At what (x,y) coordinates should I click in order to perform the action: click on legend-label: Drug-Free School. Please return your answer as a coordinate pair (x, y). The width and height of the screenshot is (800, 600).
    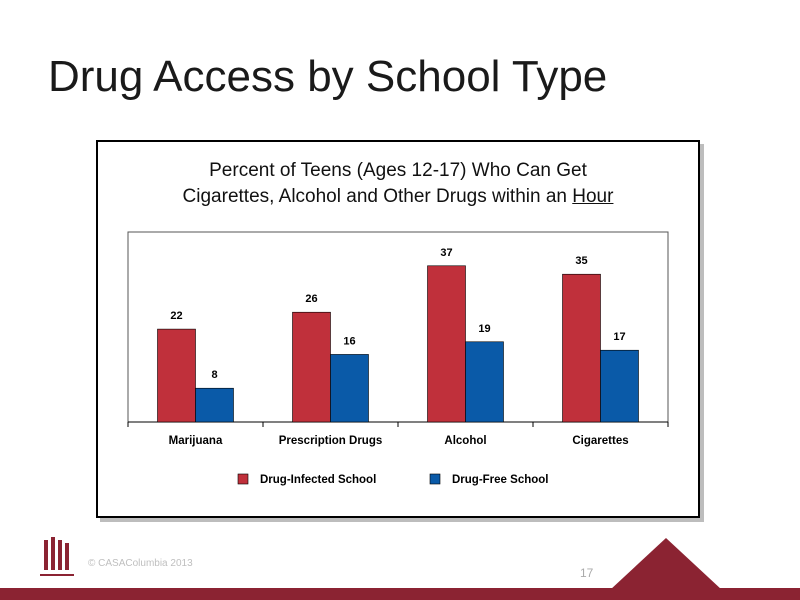
    Looking at the image, I should click on (500, 480).